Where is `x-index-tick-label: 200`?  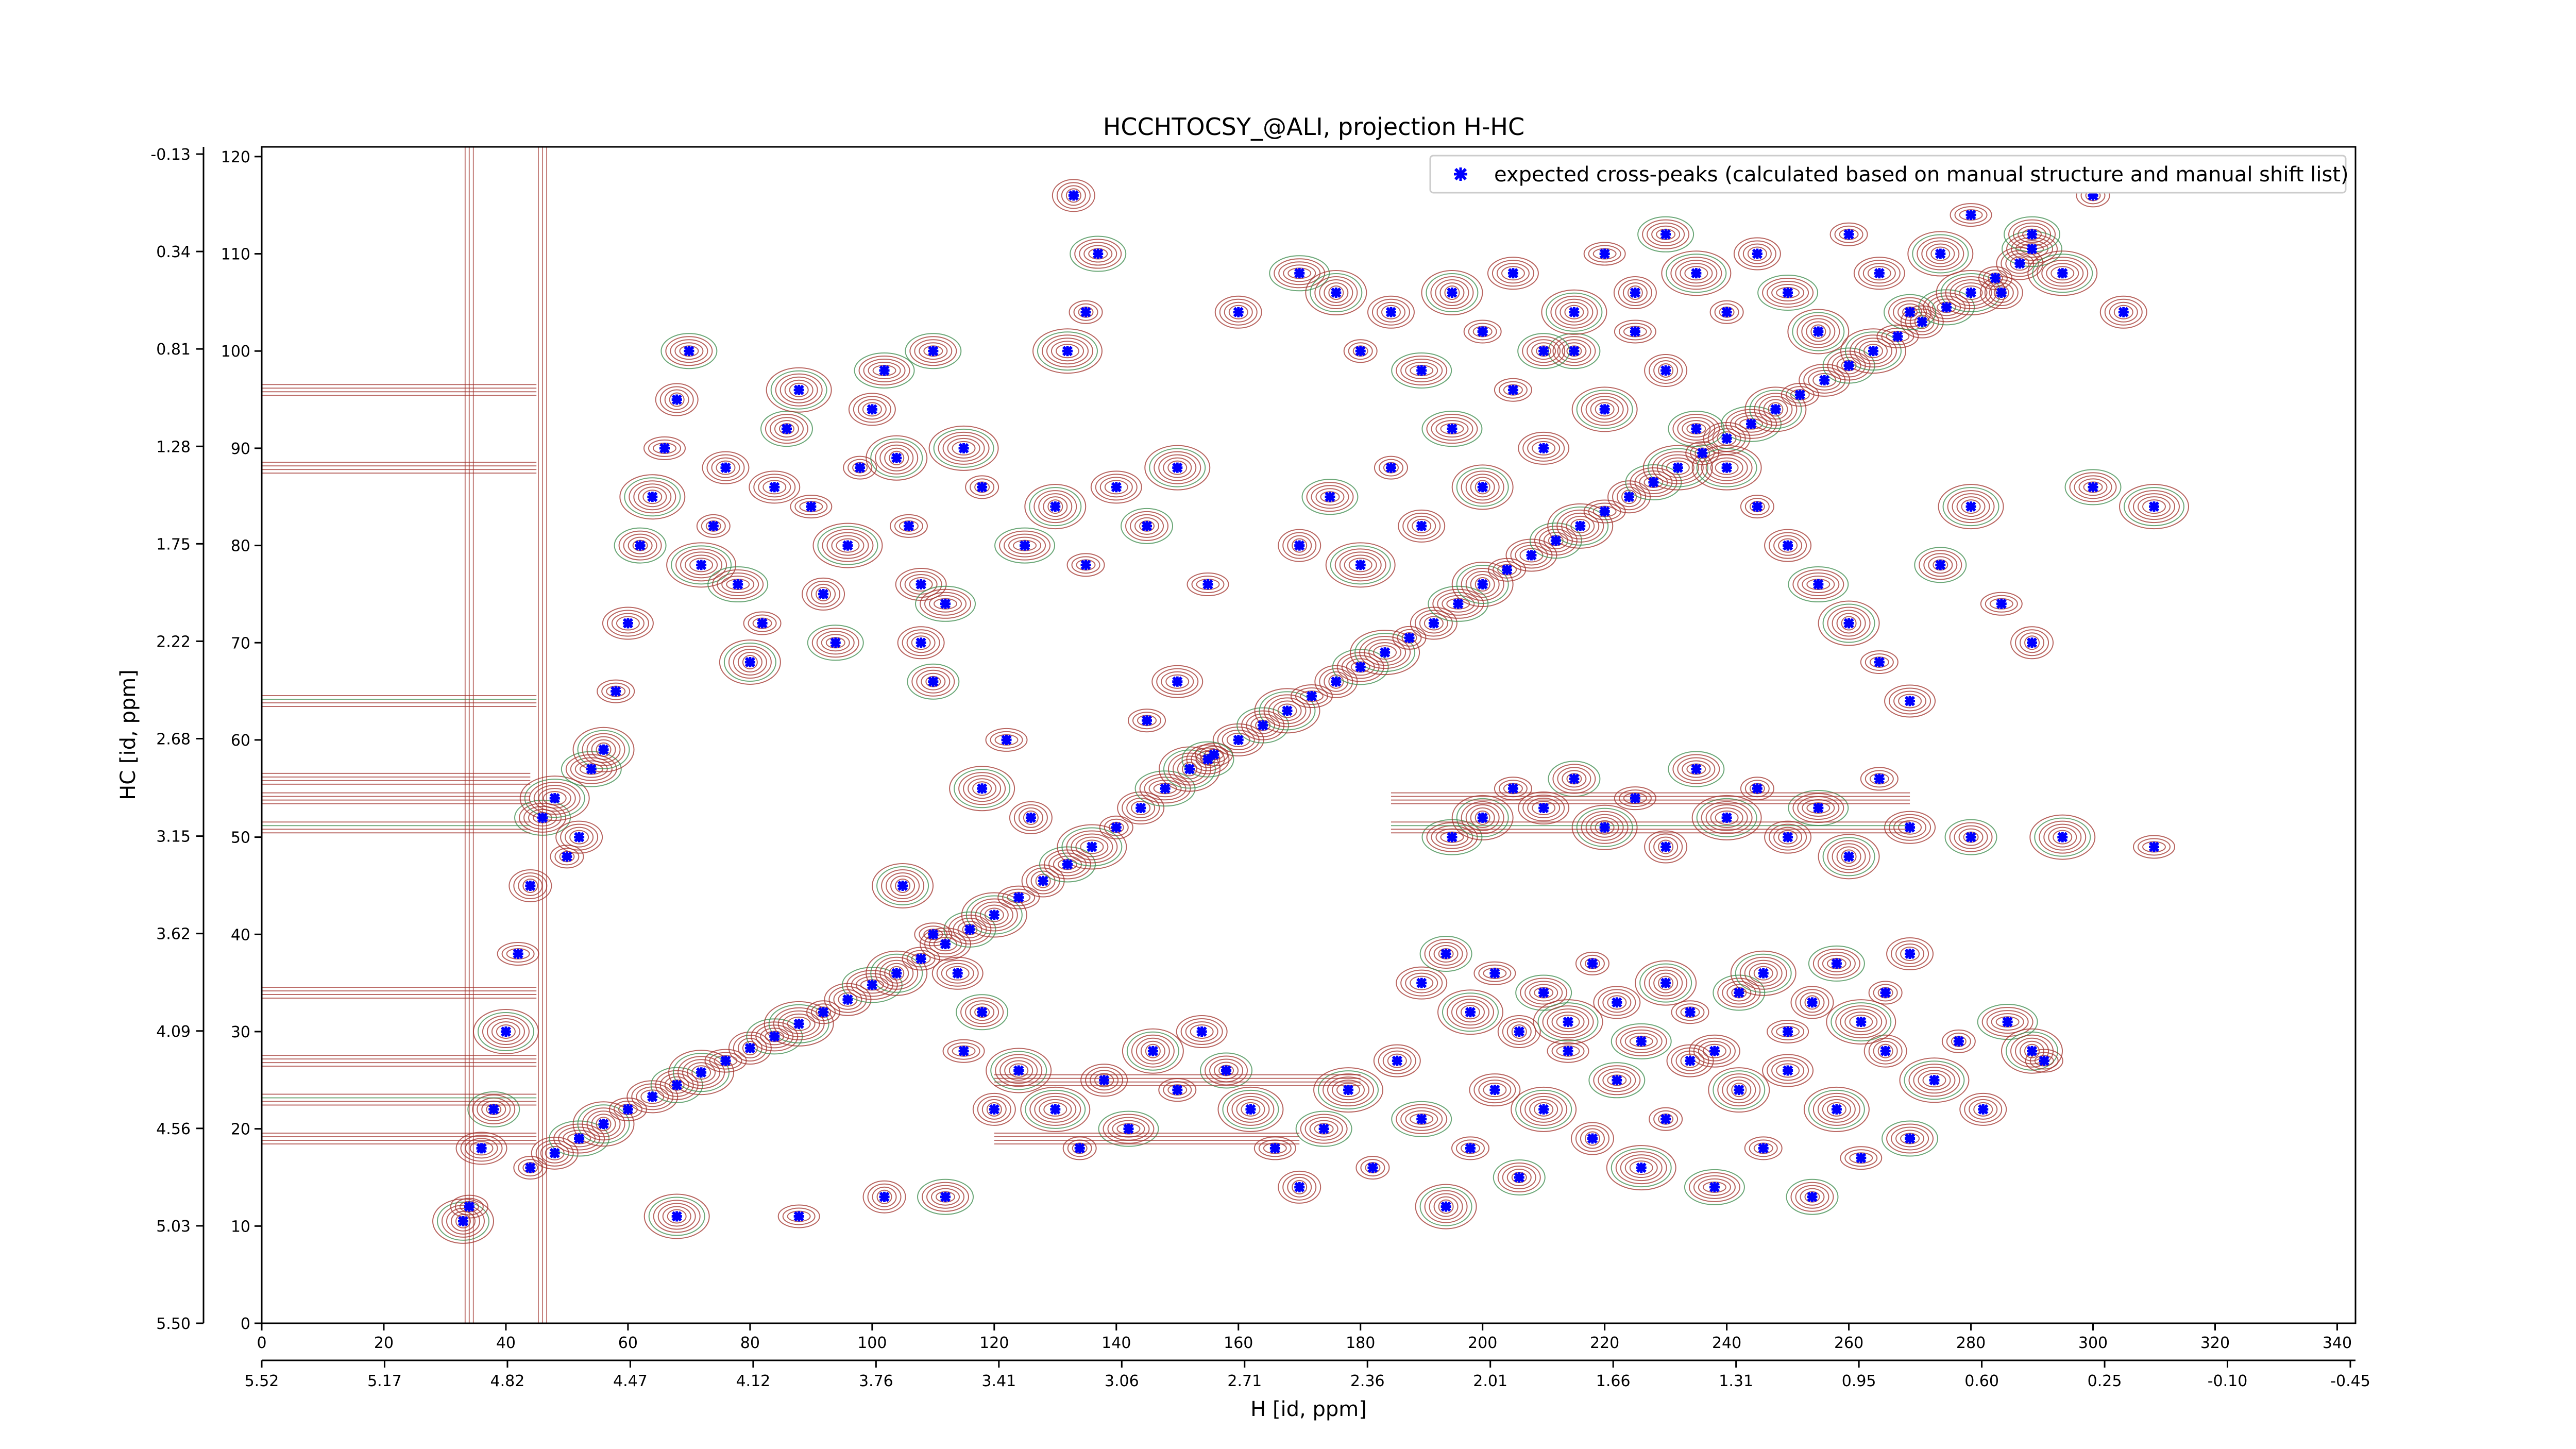 x-index-tick-label: 200 is located at coordinates (1482, 1343).